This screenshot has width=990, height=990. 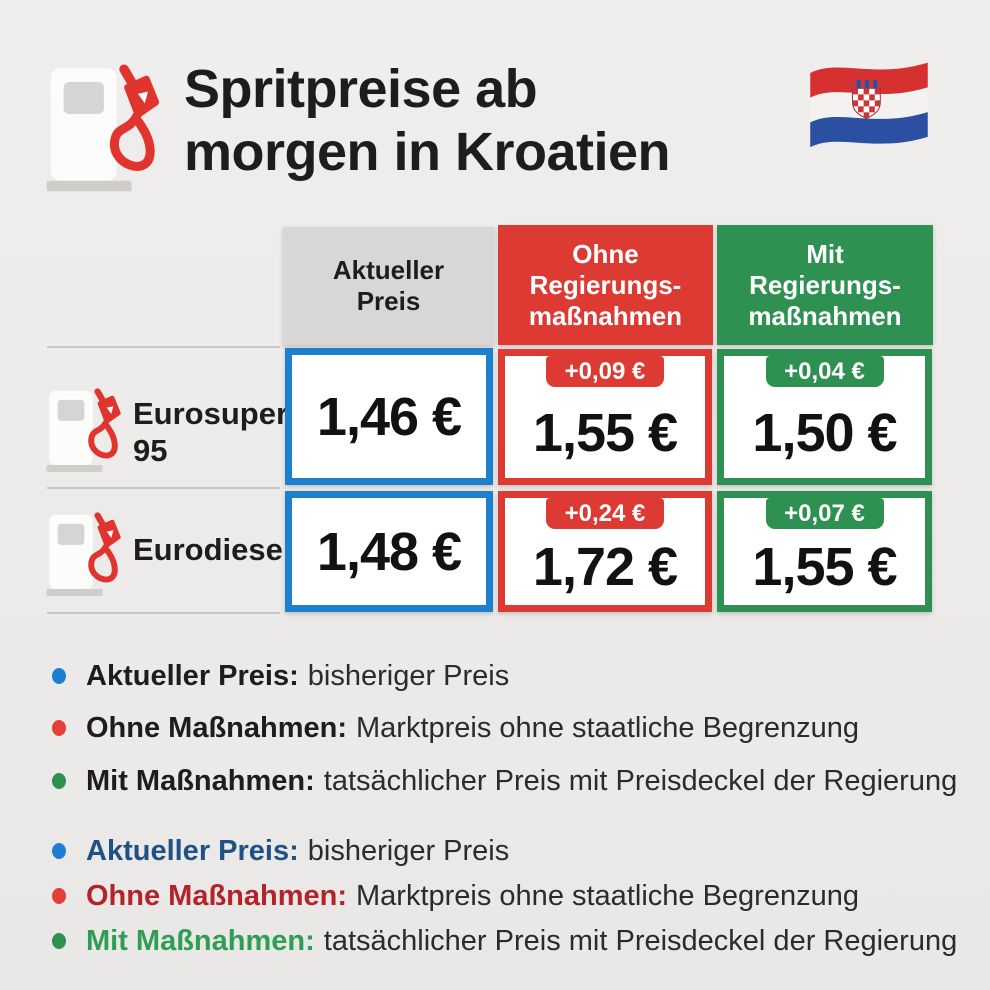 What do you see at coordinates (150, 450) in the screenshot?
I see `fuel-name-line2: 95` at bounding box center [150, 450].